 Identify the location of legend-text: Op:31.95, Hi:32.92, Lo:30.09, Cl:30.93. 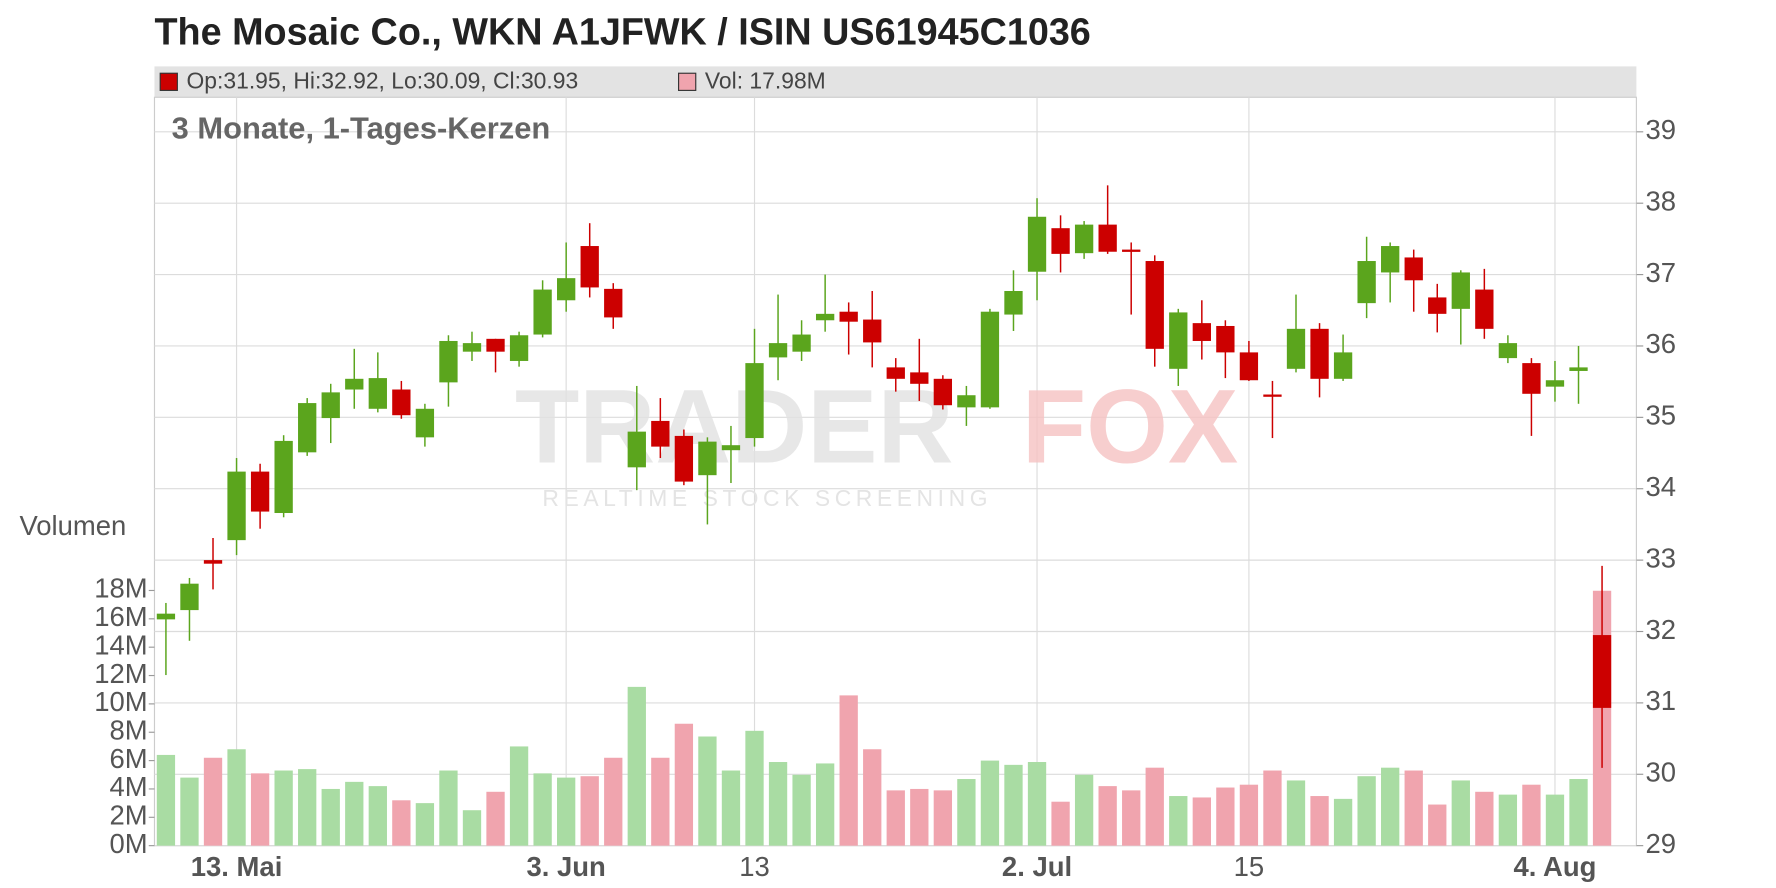
(383, 80).